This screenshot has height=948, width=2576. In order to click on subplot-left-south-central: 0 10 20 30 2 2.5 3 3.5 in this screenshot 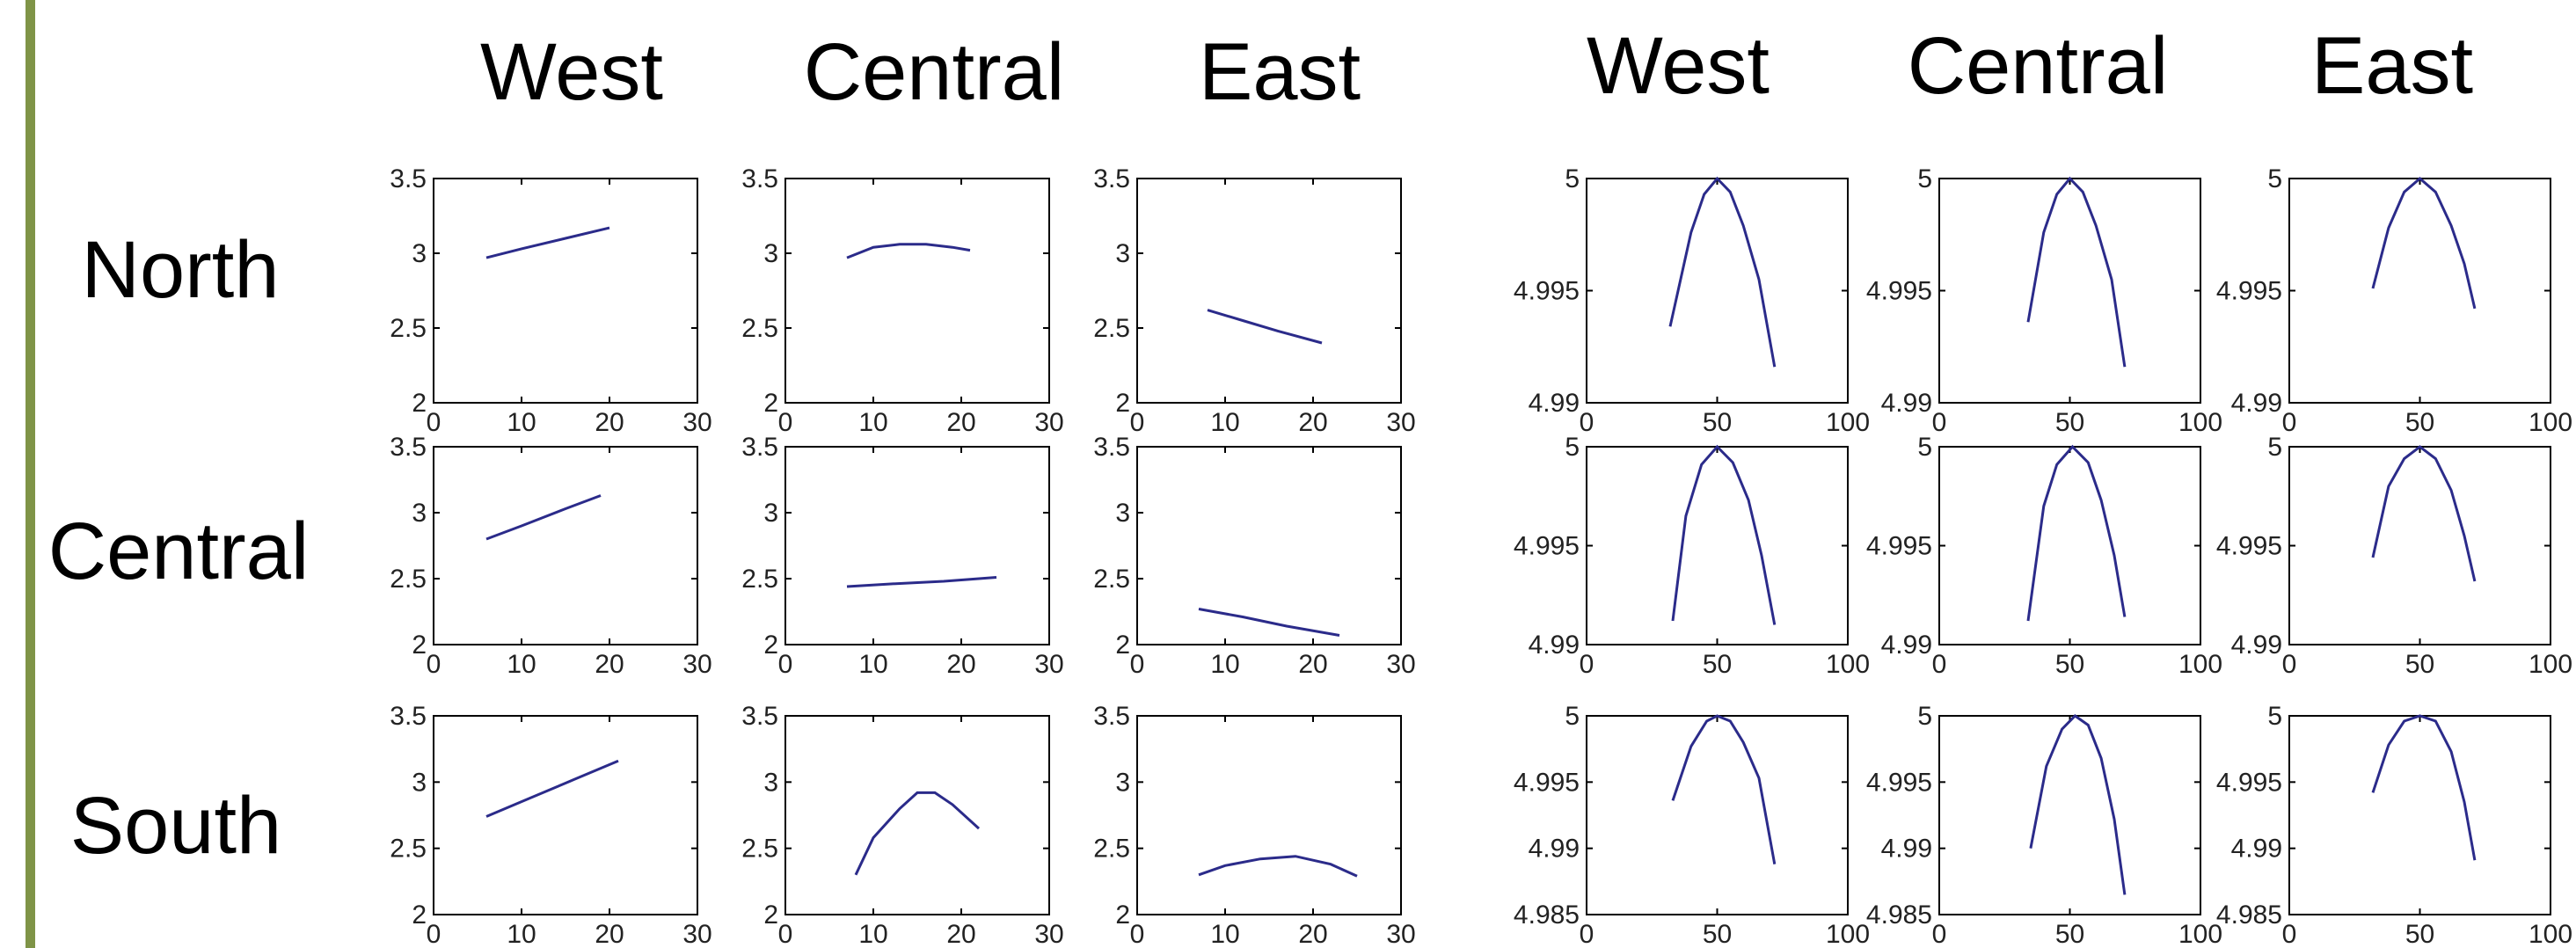, I will do `click(902, 825)`.